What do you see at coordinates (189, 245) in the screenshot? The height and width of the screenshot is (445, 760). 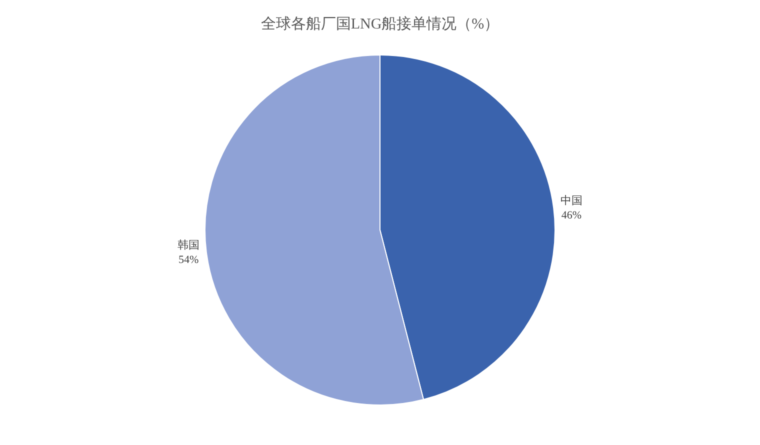 I see `slice-label: 韩国` at bounding box center [189, 245].